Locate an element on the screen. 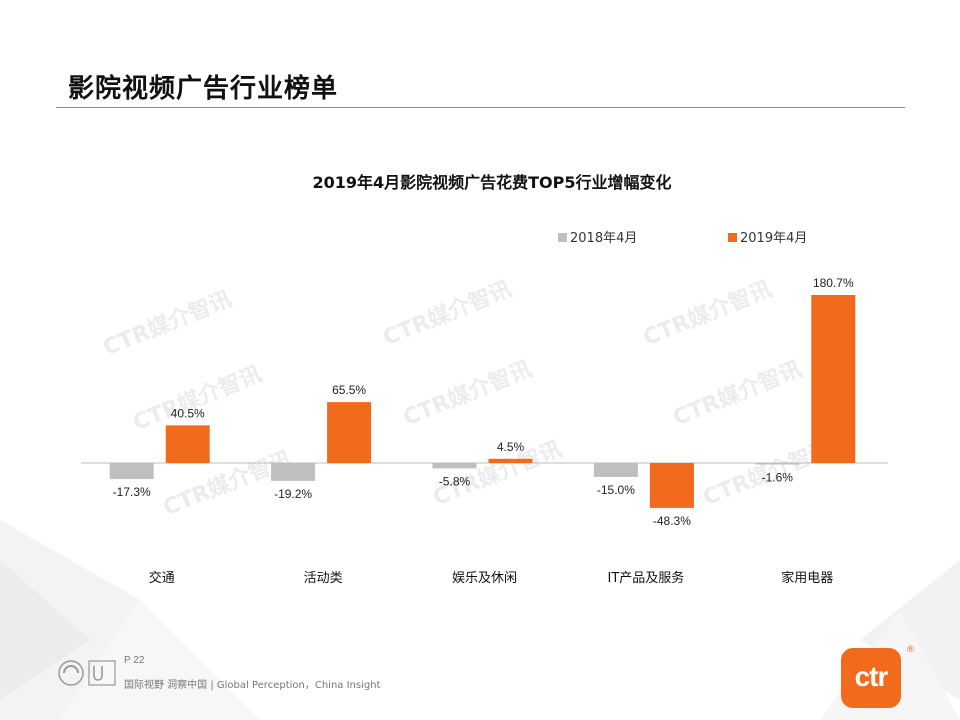 Image resolution: width=960 pixels, height=720 pixels. page-number: P 22 is located at coordinates (134, 660).